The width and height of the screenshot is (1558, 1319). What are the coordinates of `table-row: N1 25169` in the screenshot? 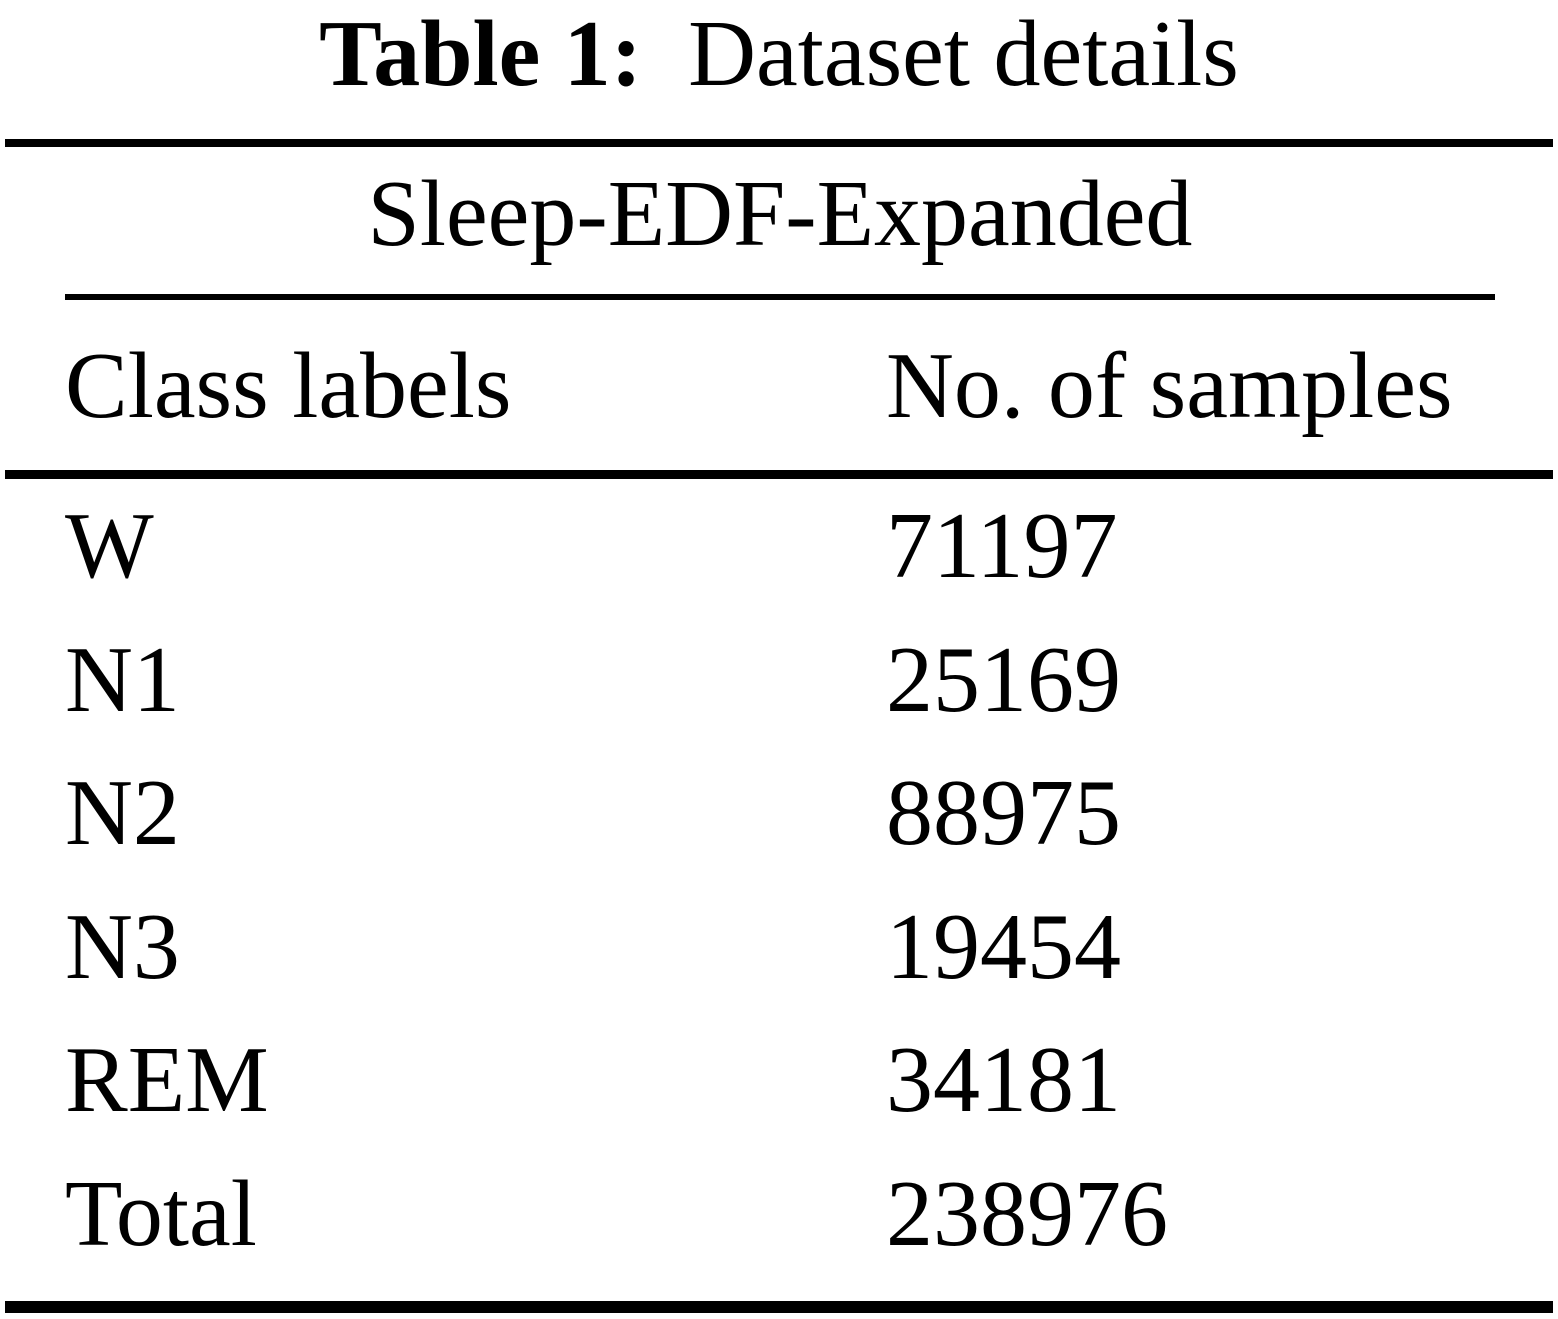 It's located at (779, 683).